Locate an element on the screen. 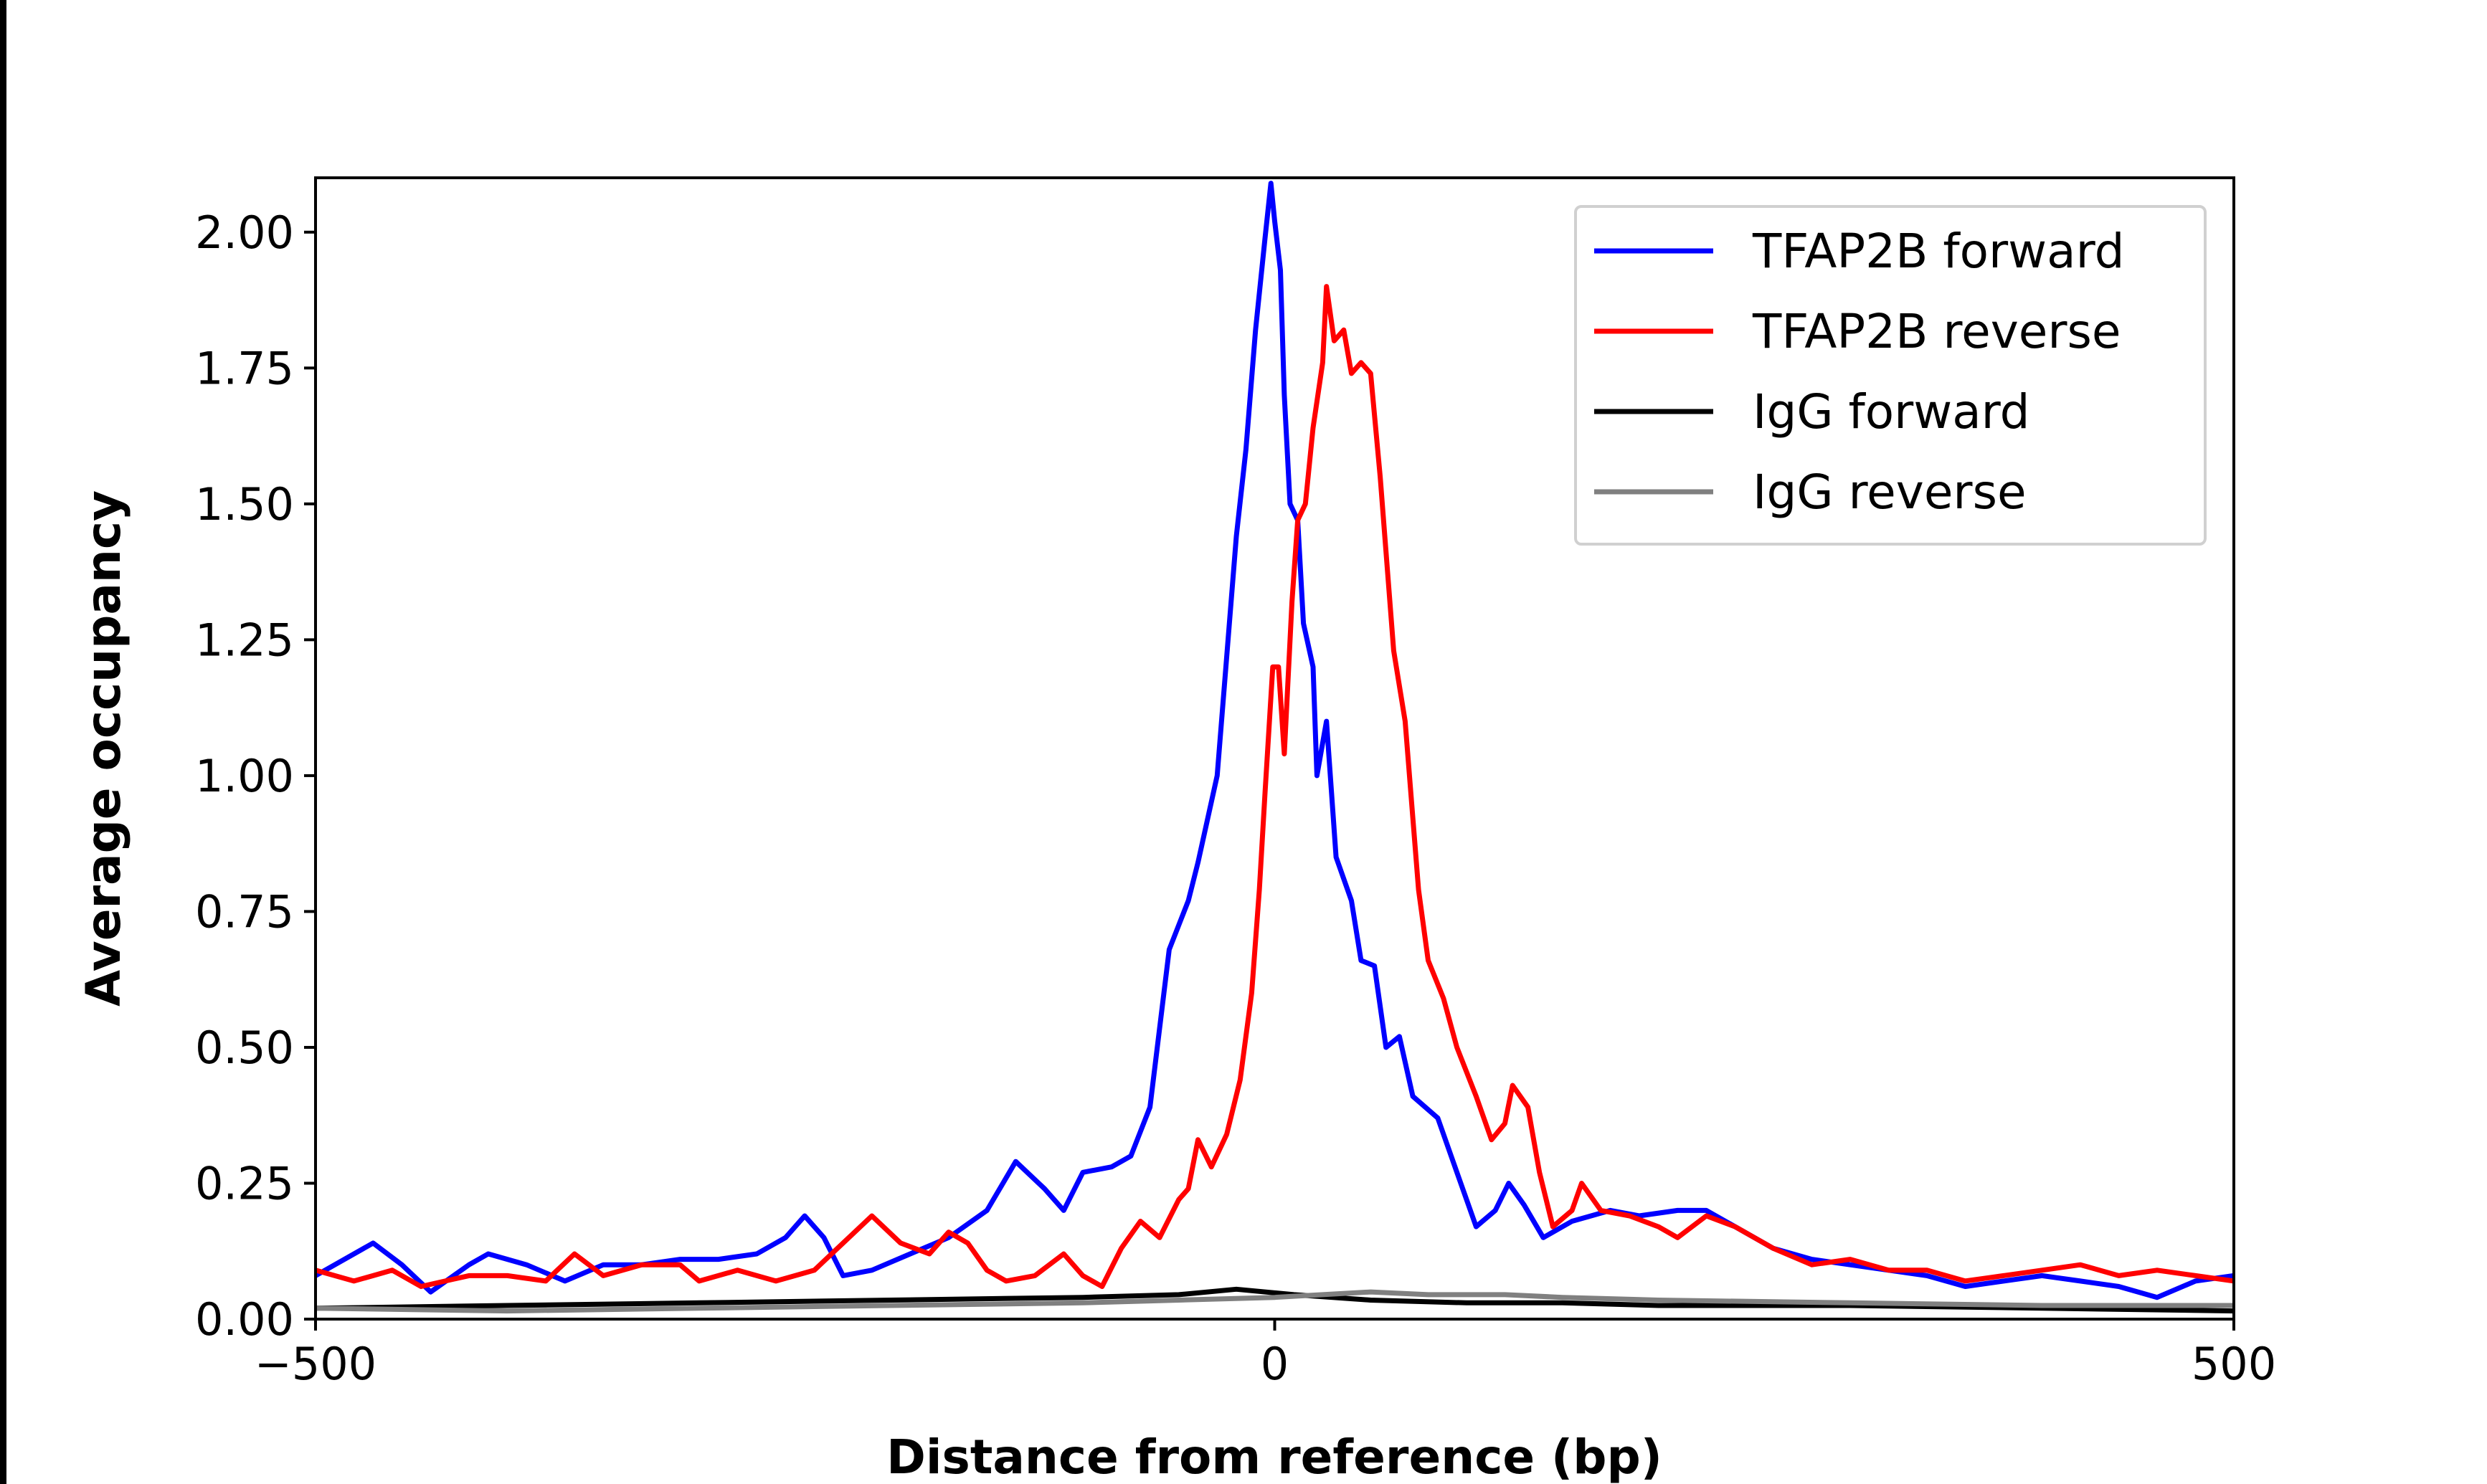  y-tick-label: 0.25 is located at coordinates (245, 1183).